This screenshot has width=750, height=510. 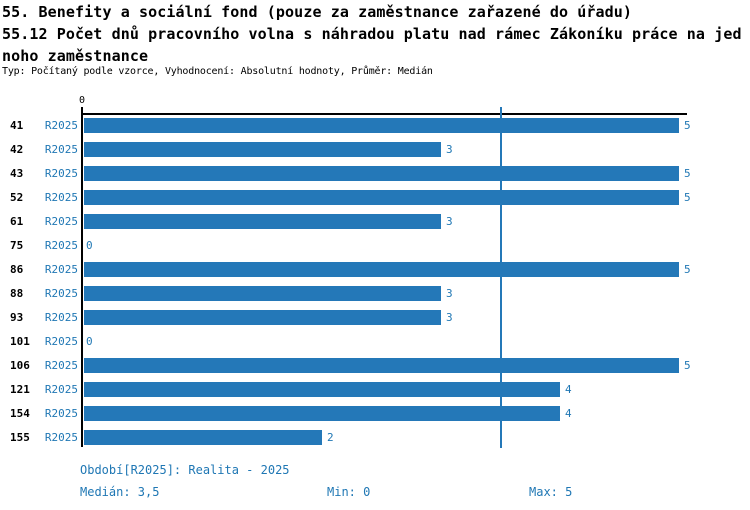 I want to click on category-label: 154, so click(x=20, y=413).